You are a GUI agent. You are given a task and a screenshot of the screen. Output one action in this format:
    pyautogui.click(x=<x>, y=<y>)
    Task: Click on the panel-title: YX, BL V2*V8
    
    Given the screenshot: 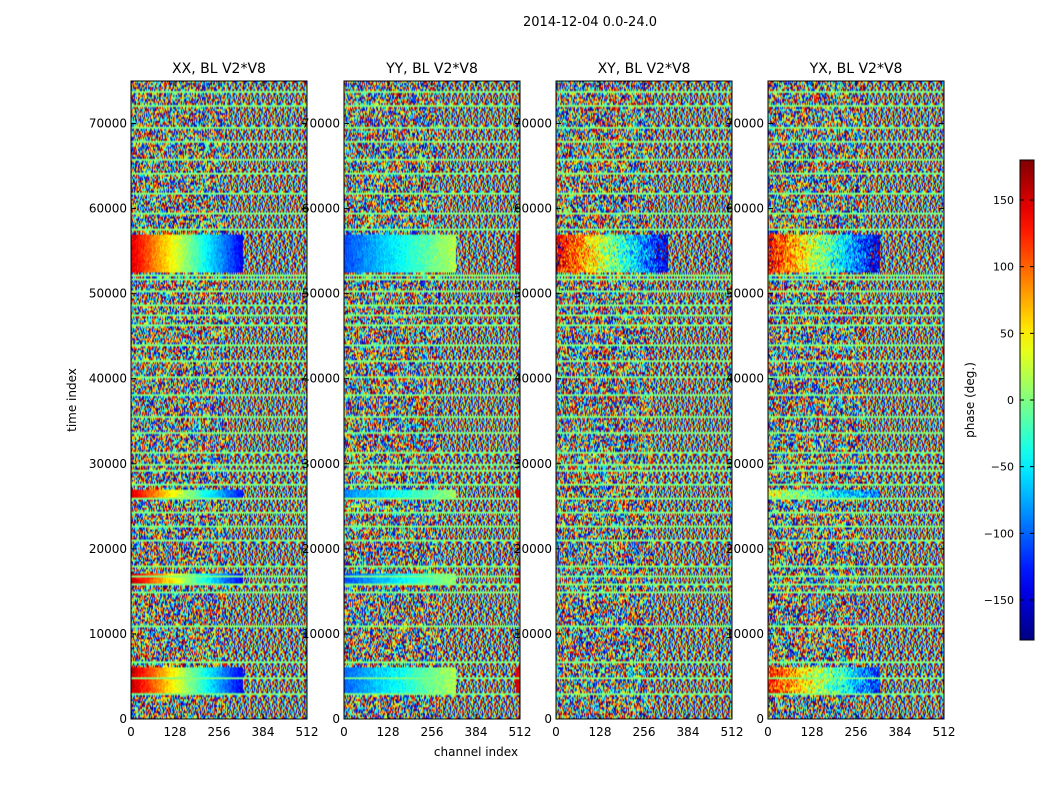 What is the action you would take?
    pyautogui.click(x=856, y=69)
    